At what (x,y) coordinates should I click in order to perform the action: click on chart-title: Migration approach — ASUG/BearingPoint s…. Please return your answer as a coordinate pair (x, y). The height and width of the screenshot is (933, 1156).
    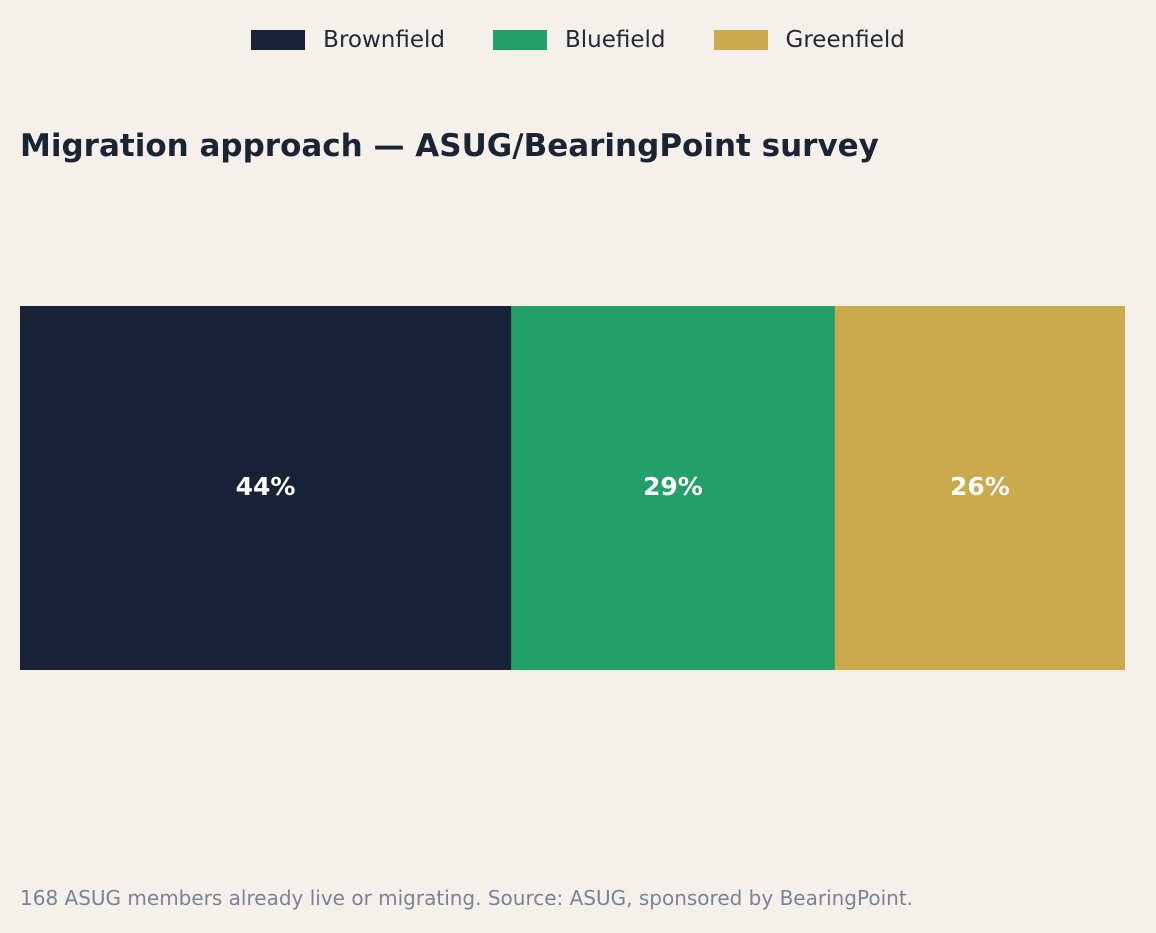
    Looking at the image, I should click on (449, 146).